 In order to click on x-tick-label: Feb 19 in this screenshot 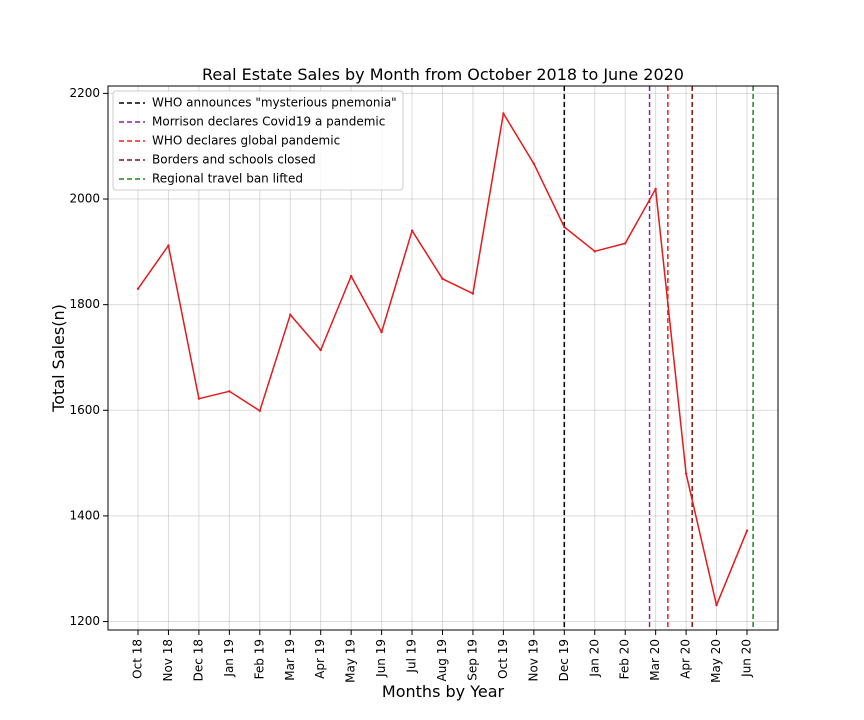, I will do `click(259, 659)`.